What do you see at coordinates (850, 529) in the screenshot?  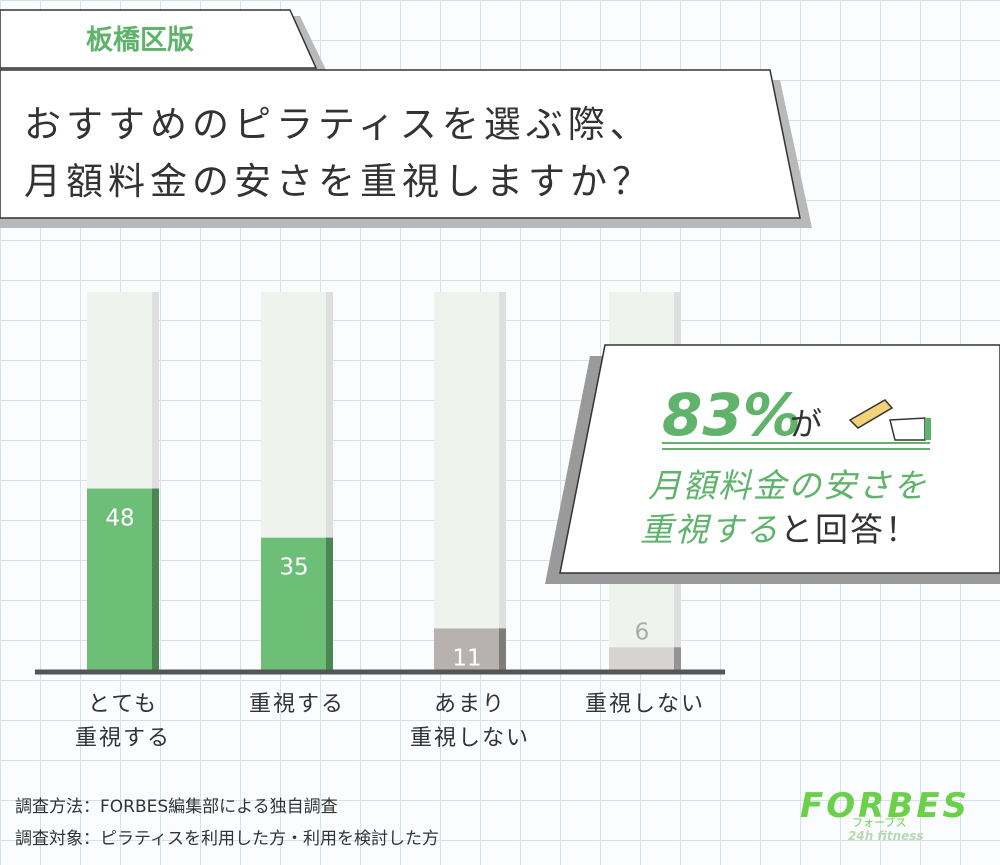 I see `callout-line-rest: と回答！` at bounding box center [850, 529].